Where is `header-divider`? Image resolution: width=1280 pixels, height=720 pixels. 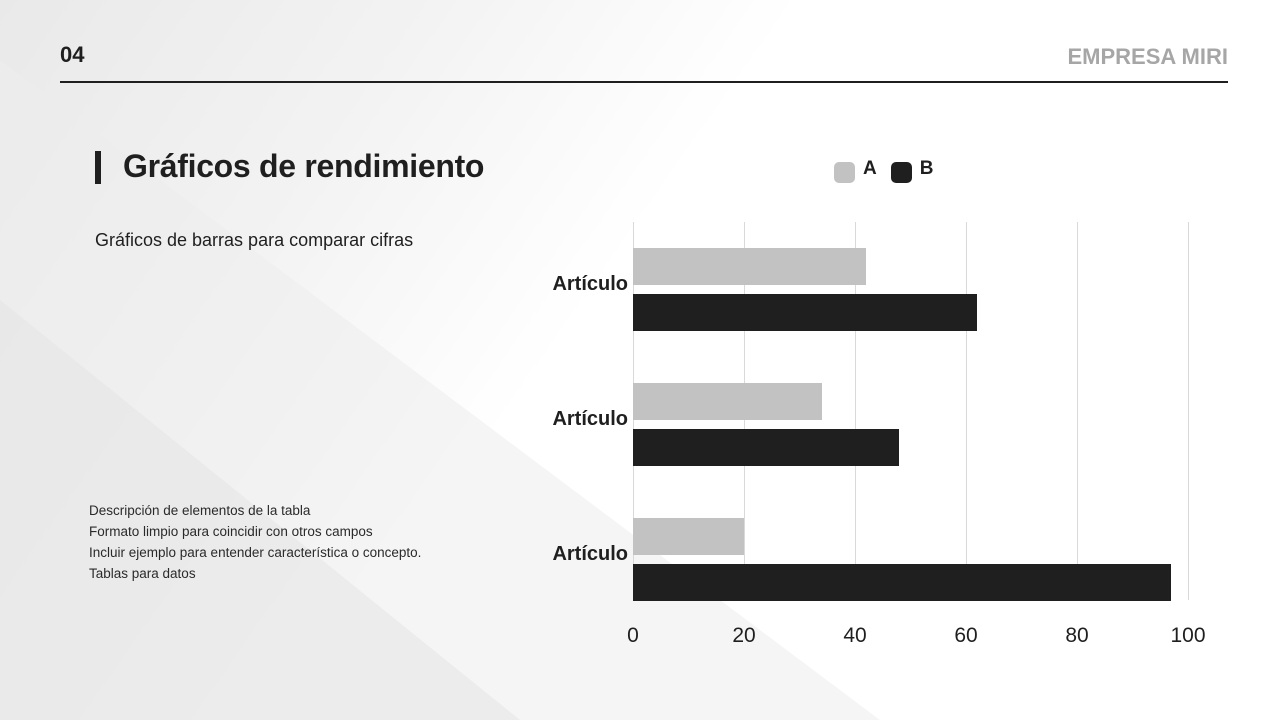
header-divider is located at coordinates (644, 82).